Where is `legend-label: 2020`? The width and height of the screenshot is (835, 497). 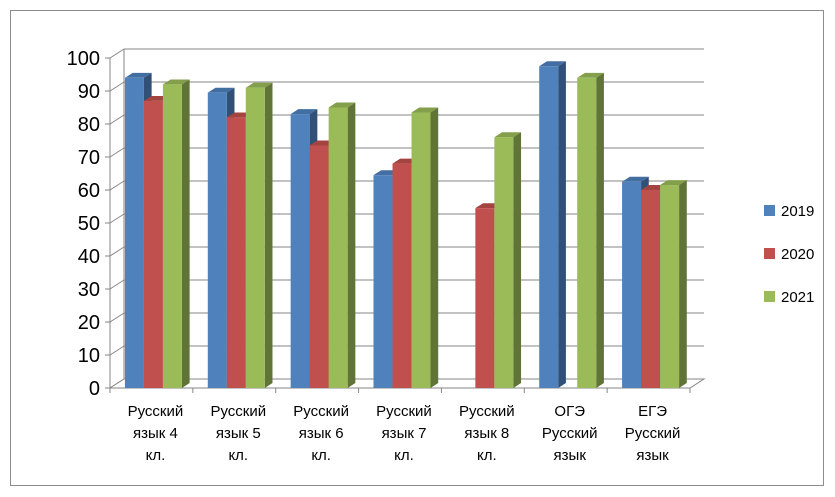
legend-label: 2020 is located at coordinates (797, 254).